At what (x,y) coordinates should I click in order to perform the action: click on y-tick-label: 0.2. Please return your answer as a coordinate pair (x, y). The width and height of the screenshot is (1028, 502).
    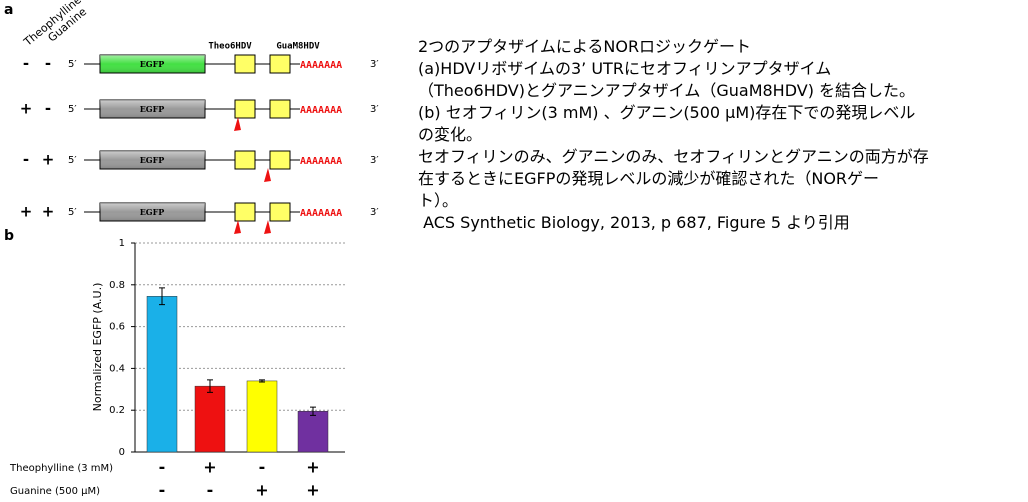
    Looking at the image, I should click on (117, 410).